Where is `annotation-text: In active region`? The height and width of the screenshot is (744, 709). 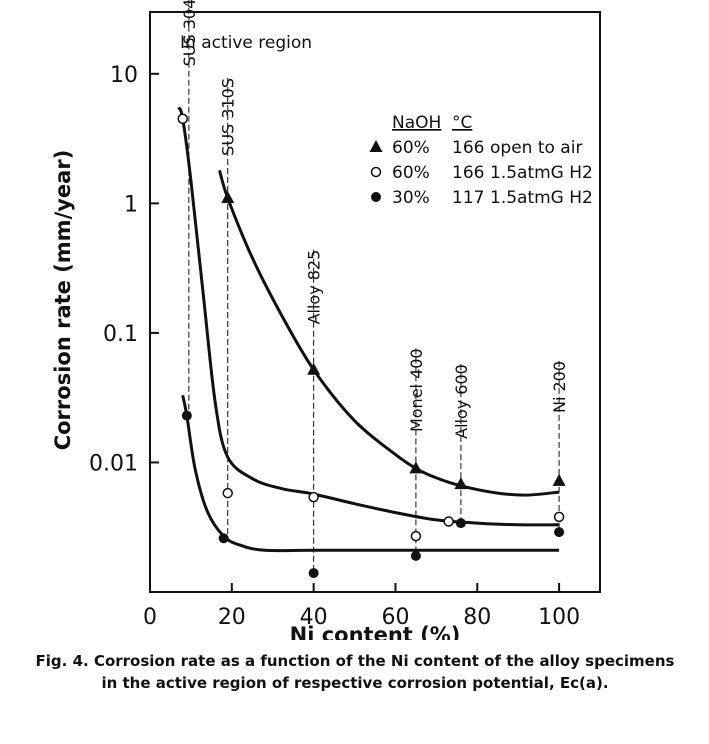
annotation-text: In active region is located at coordinates (246, 43).